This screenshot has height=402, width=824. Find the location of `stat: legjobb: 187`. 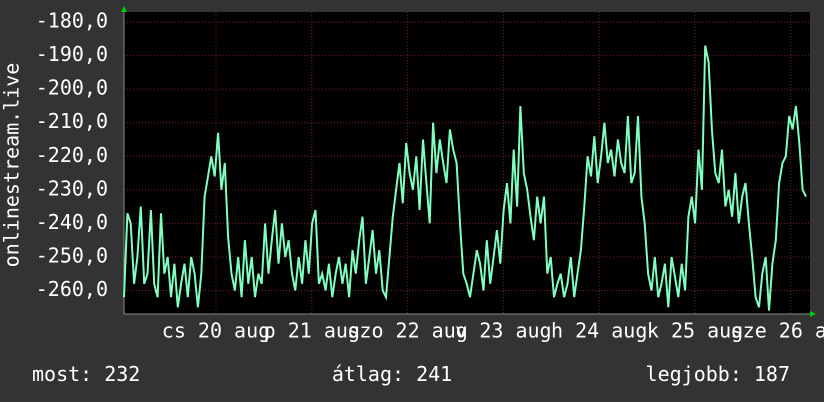

stat: legjobb: 187 is located at coordinates (718, 374).